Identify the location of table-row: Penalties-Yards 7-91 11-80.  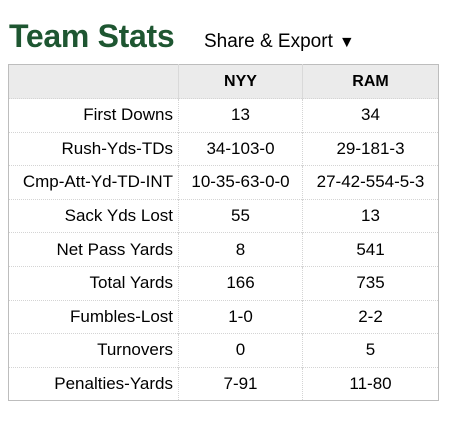
(223, 383).